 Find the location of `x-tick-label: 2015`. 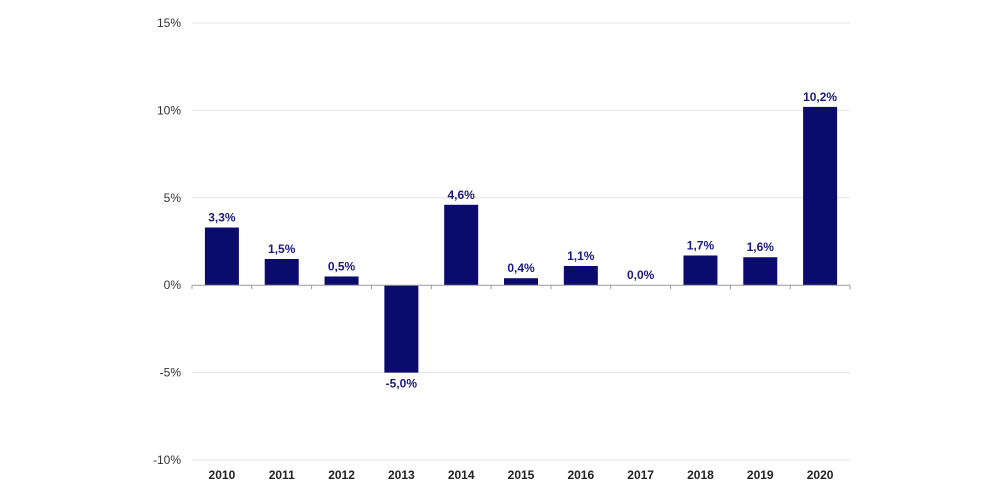

x-tick-label: 2015 is located at coordinates (521, 475).